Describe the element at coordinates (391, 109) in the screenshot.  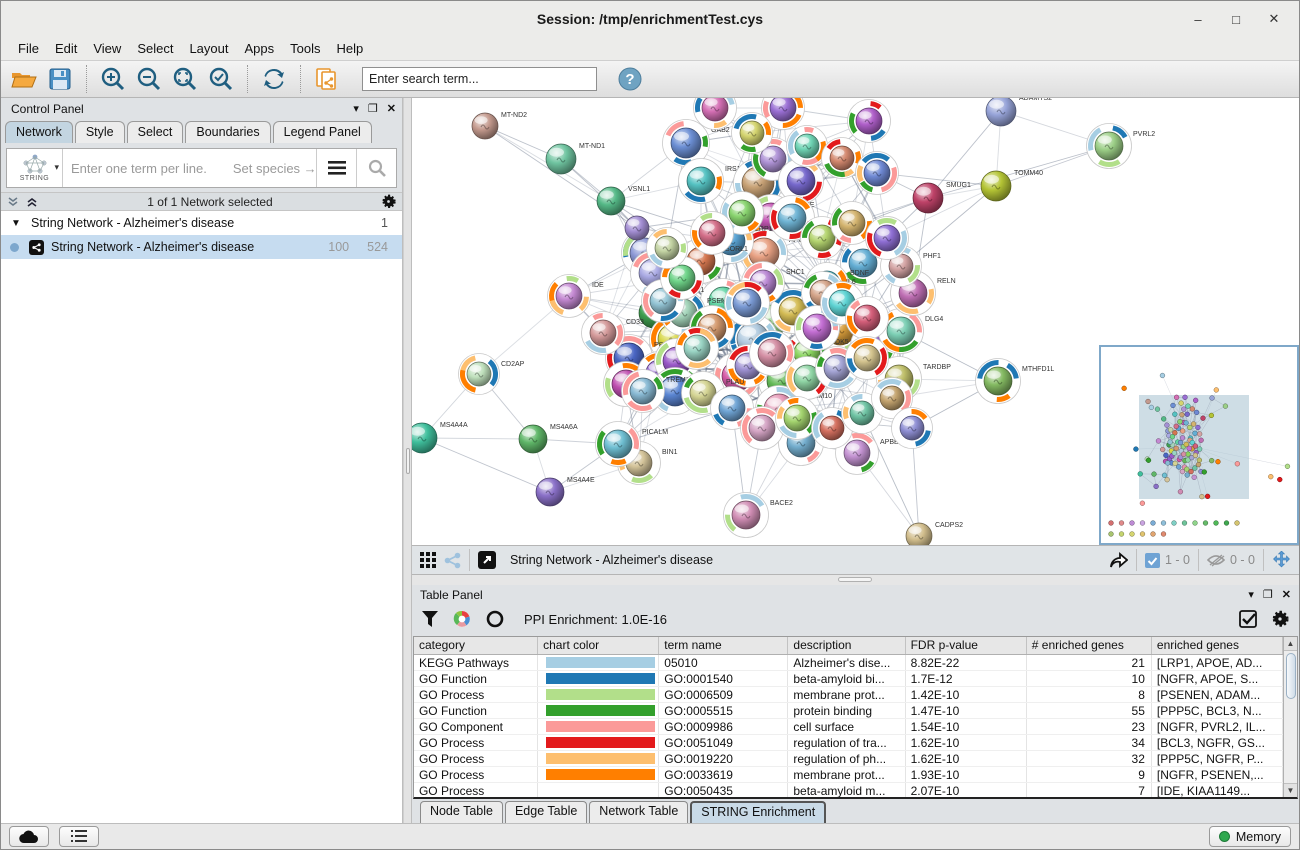
I see `panel-close-icon: ✕` at that location.